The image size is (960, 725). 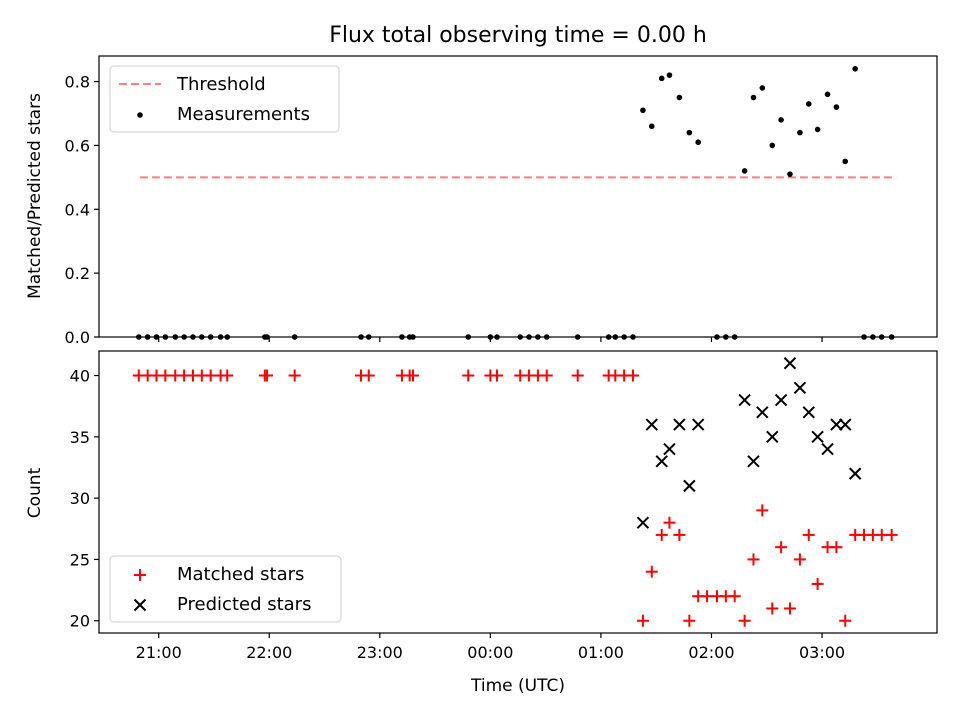 I want to click on legend-label: Predicted stars, so click(x=244, y=604).